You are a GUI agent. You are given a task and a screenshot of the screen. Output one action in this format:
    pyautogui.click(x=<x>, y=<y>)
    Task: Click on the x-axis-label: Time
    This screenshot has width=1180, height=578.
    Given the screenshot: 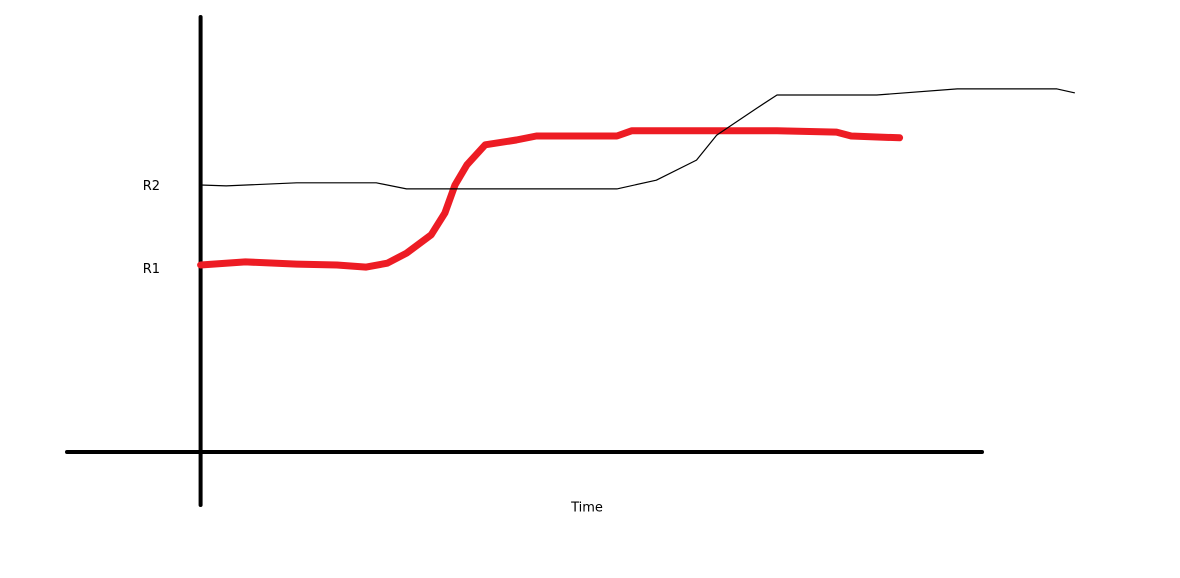 What is the action you would take?
    pyautogui.click(x=586, y=508)
    